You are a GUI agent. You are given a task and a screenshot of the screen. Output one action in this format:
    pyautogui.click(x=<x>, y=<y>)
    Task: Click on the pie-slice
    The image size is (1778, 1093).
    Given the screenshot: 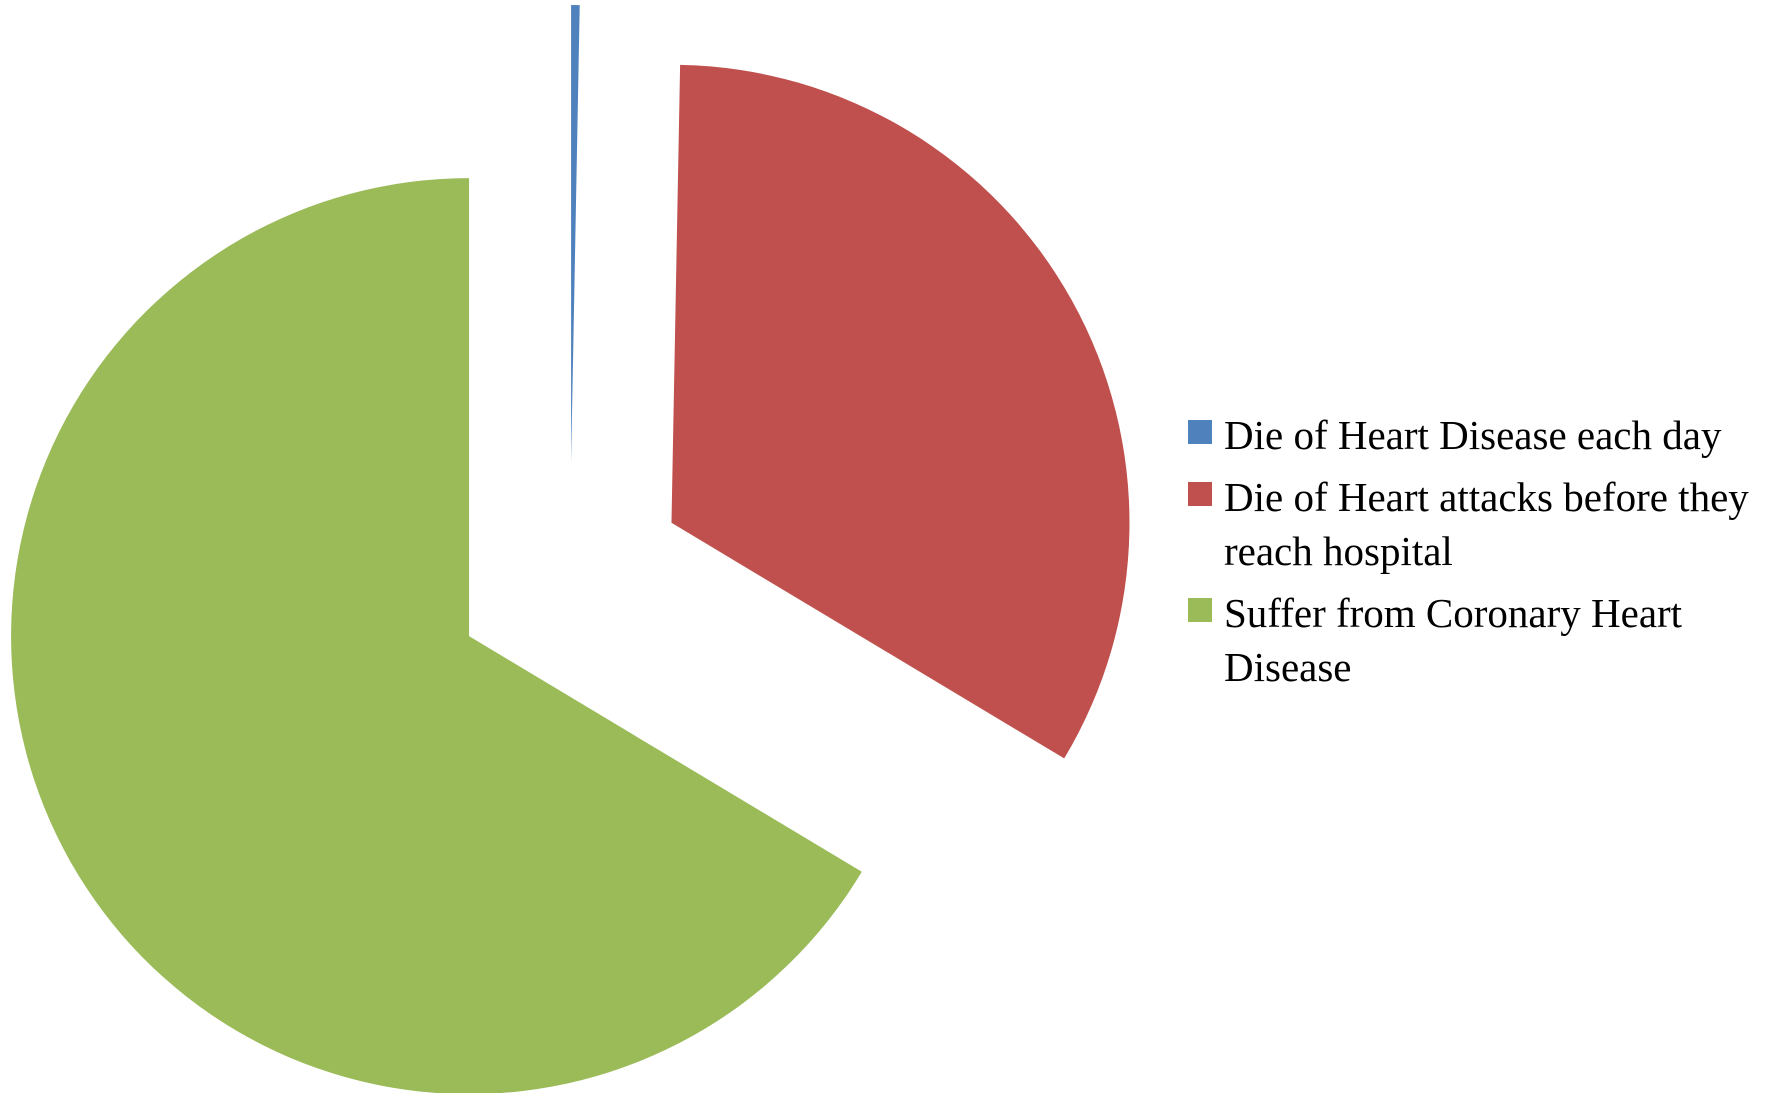 What is the action you would take?
    pyautogui.click(x=575, y=234)
    